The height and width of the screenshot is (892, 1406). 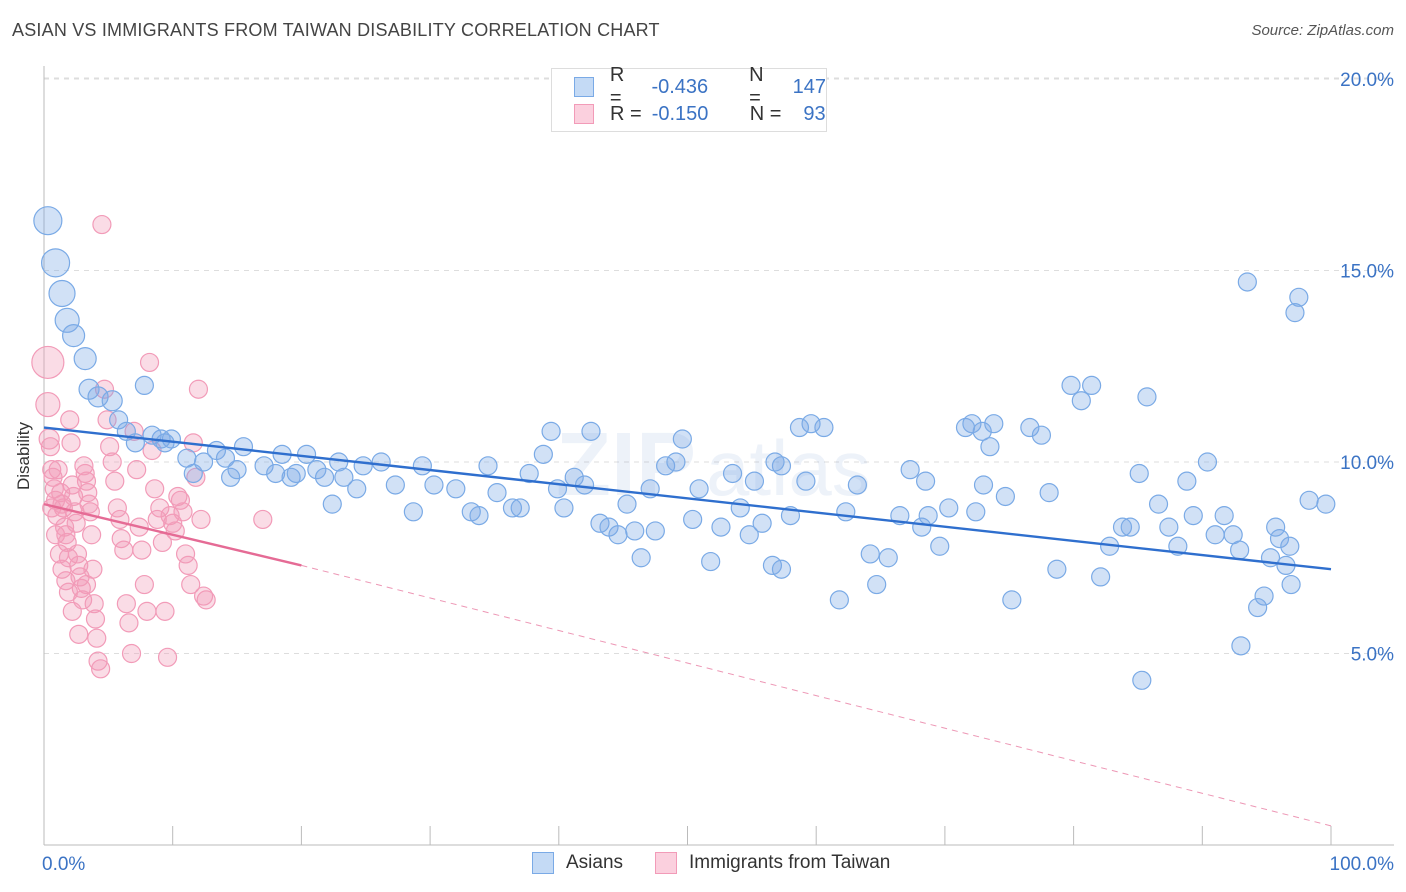 I want to click on series-legend: Asians Immigrants from Taiwan, so click(x=711, y=863).